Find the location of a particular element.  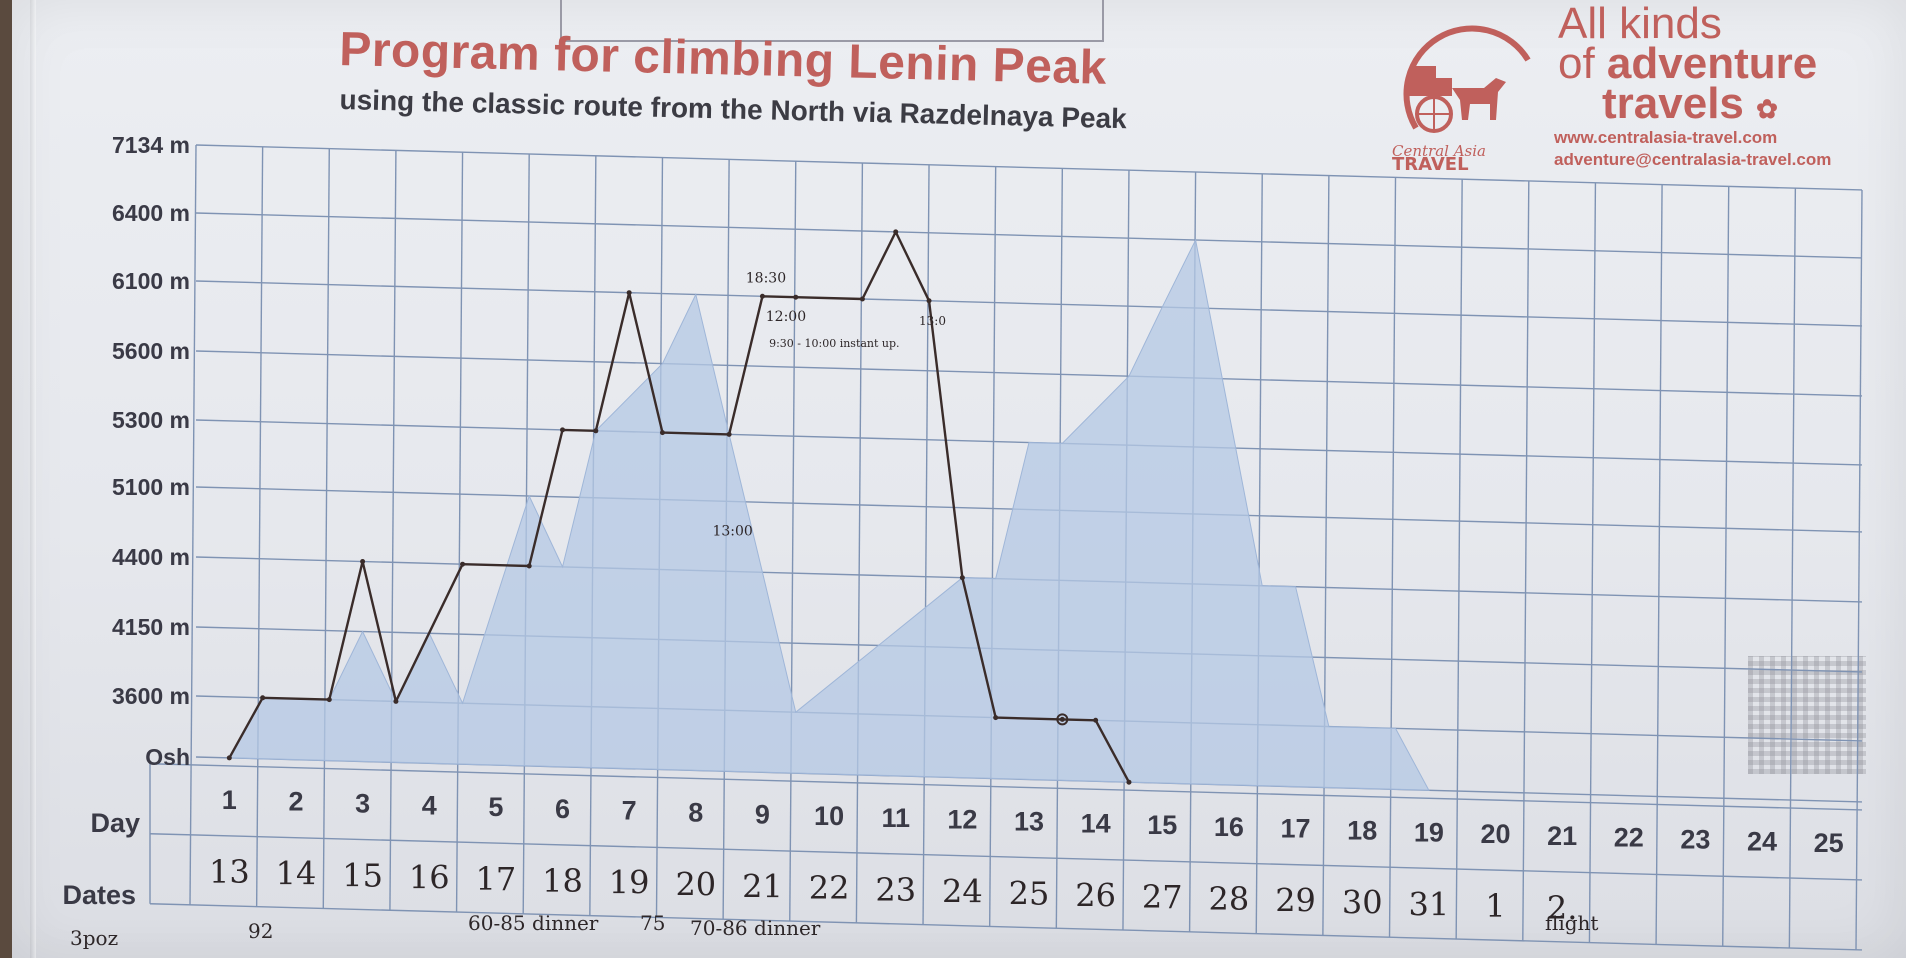

date-label: 25 is located at coordinates (1029, 893).